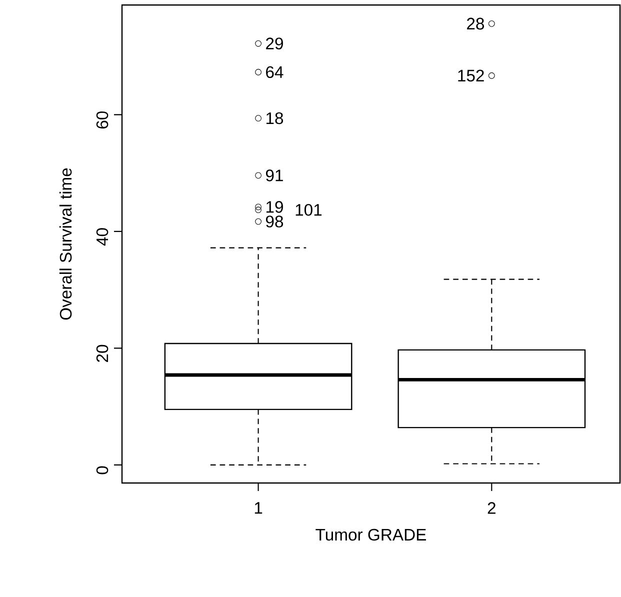 The image size is (621, 597). I want to click on annotation: 64, so click(275, 72).